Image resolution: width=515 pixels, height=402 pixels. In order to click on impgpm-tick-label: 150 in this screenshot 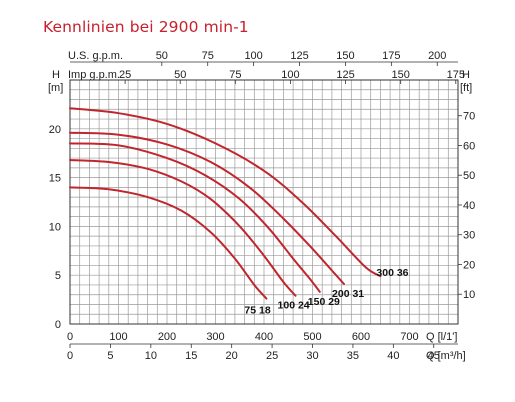, I will do `click(401, 75)`.